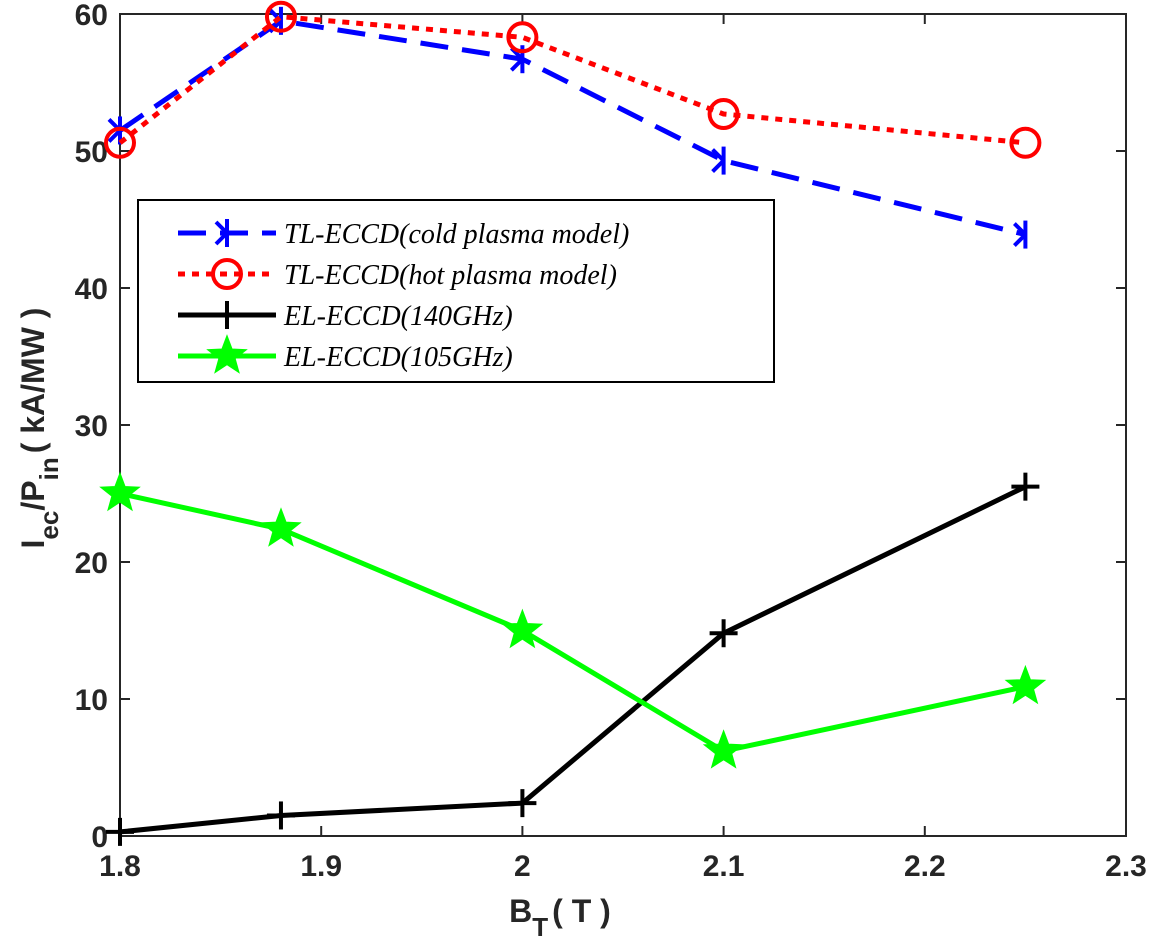 This screenshot has width=1150, height=940. What do you see at coordinates (522, 866) in the screenshot?
I see `x-tick-label: 2` at bounding box center [522, 866].